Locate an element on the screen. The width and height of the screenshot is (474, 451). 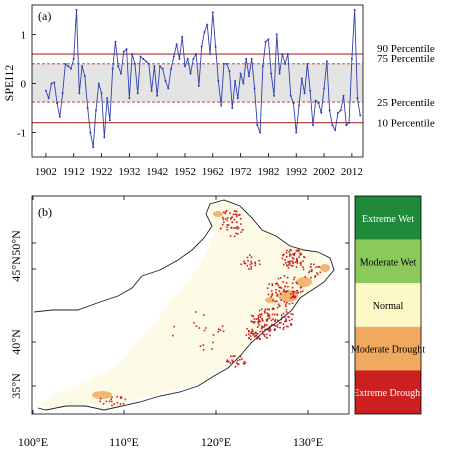
lat-tick-label: 45°N is located at coordinates (16, 269).